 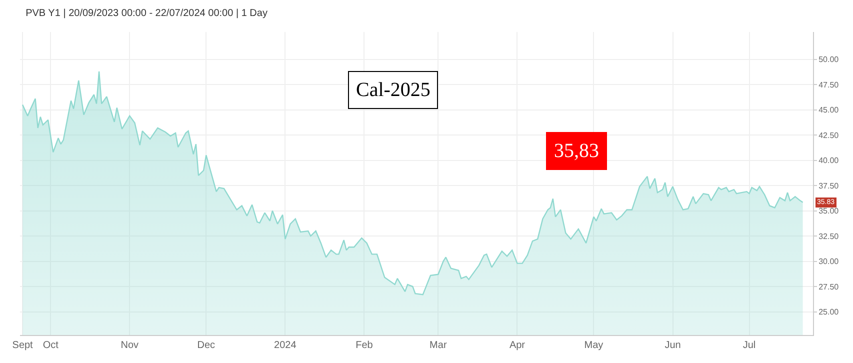 What do you see at coordinates (147, 14) in the screenshot?
I see `chart-title: PVB Y1 | 20/09/2023 00:00 - 22/07/2024 00:00 | 1 Day` at bounding box center [147, 14].